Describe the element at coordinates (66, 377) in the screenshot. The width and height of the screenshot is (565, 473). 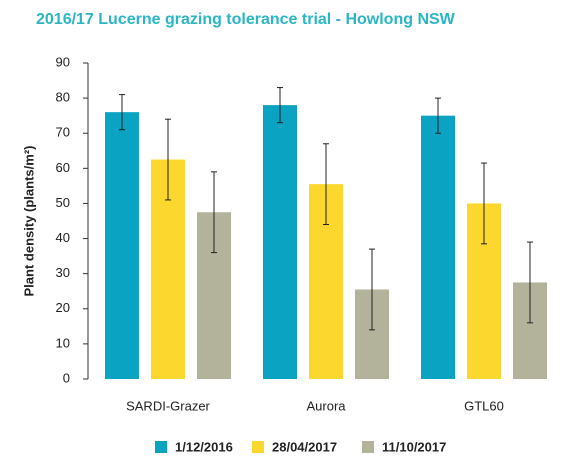
I see `y-tick-label: 0` at that location.